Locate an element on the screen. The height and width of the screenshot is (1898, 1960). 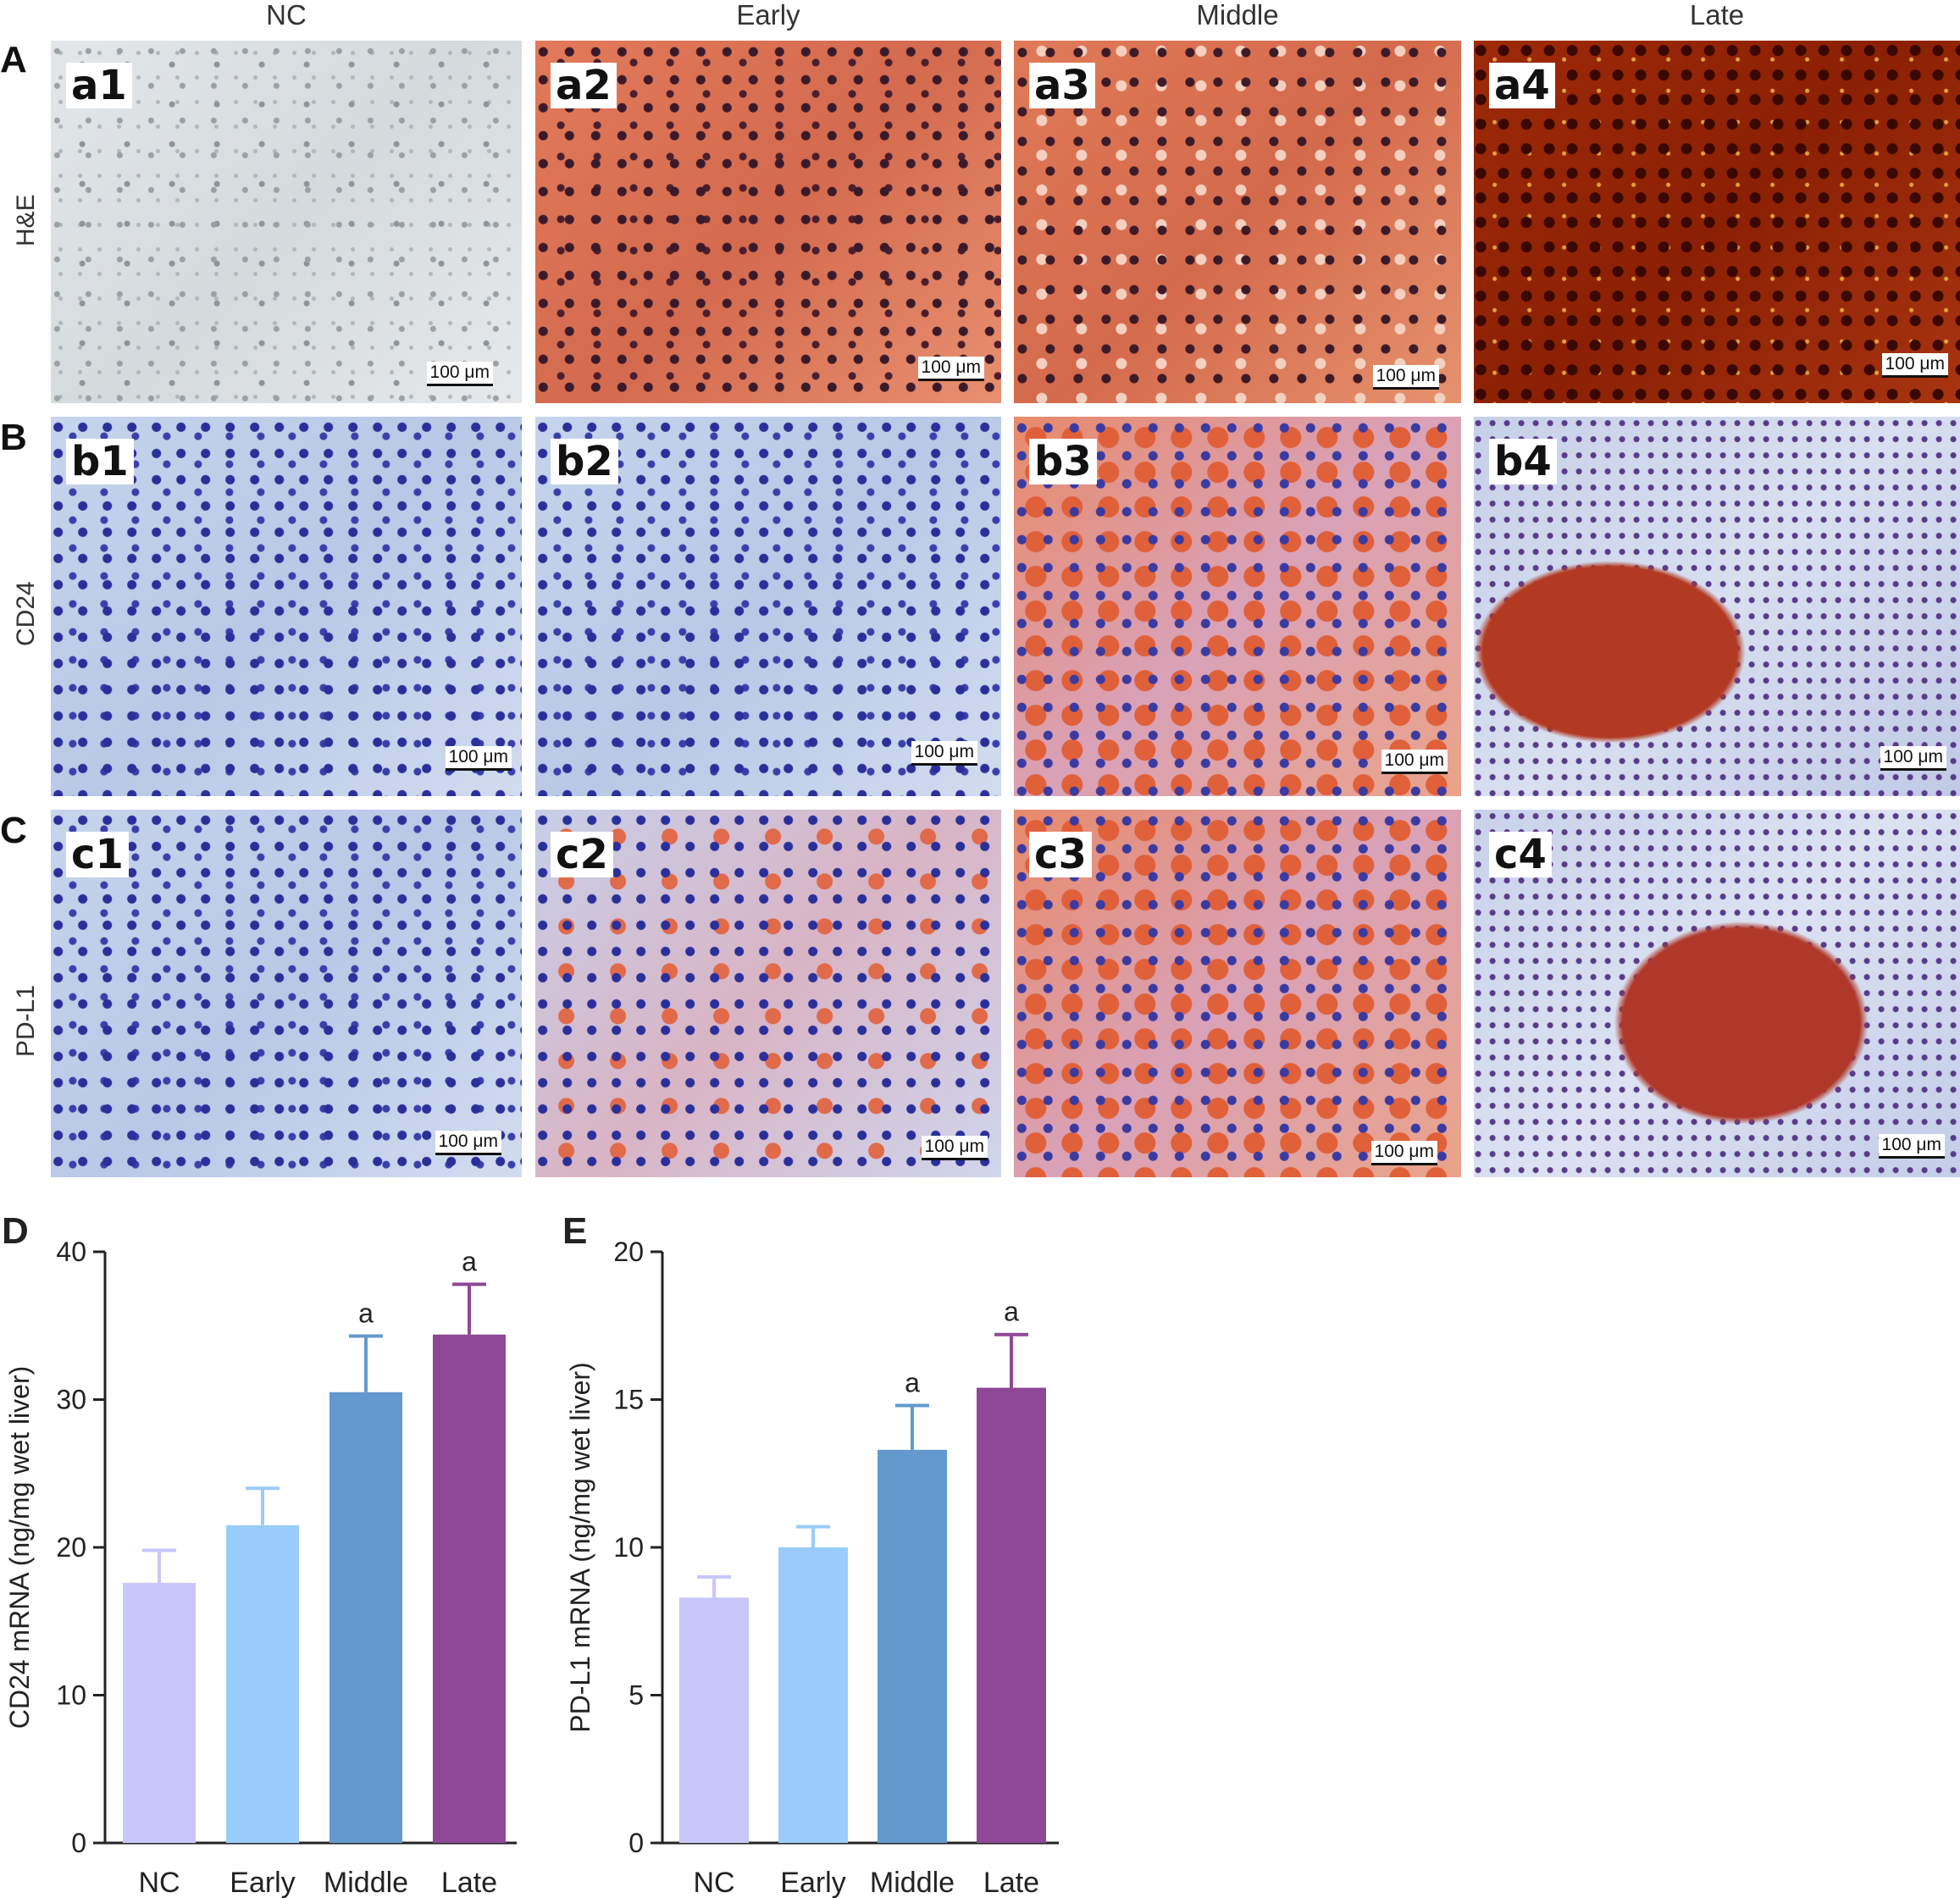
panel-tag-a4: a4 is located at coordinates (1522, 85).